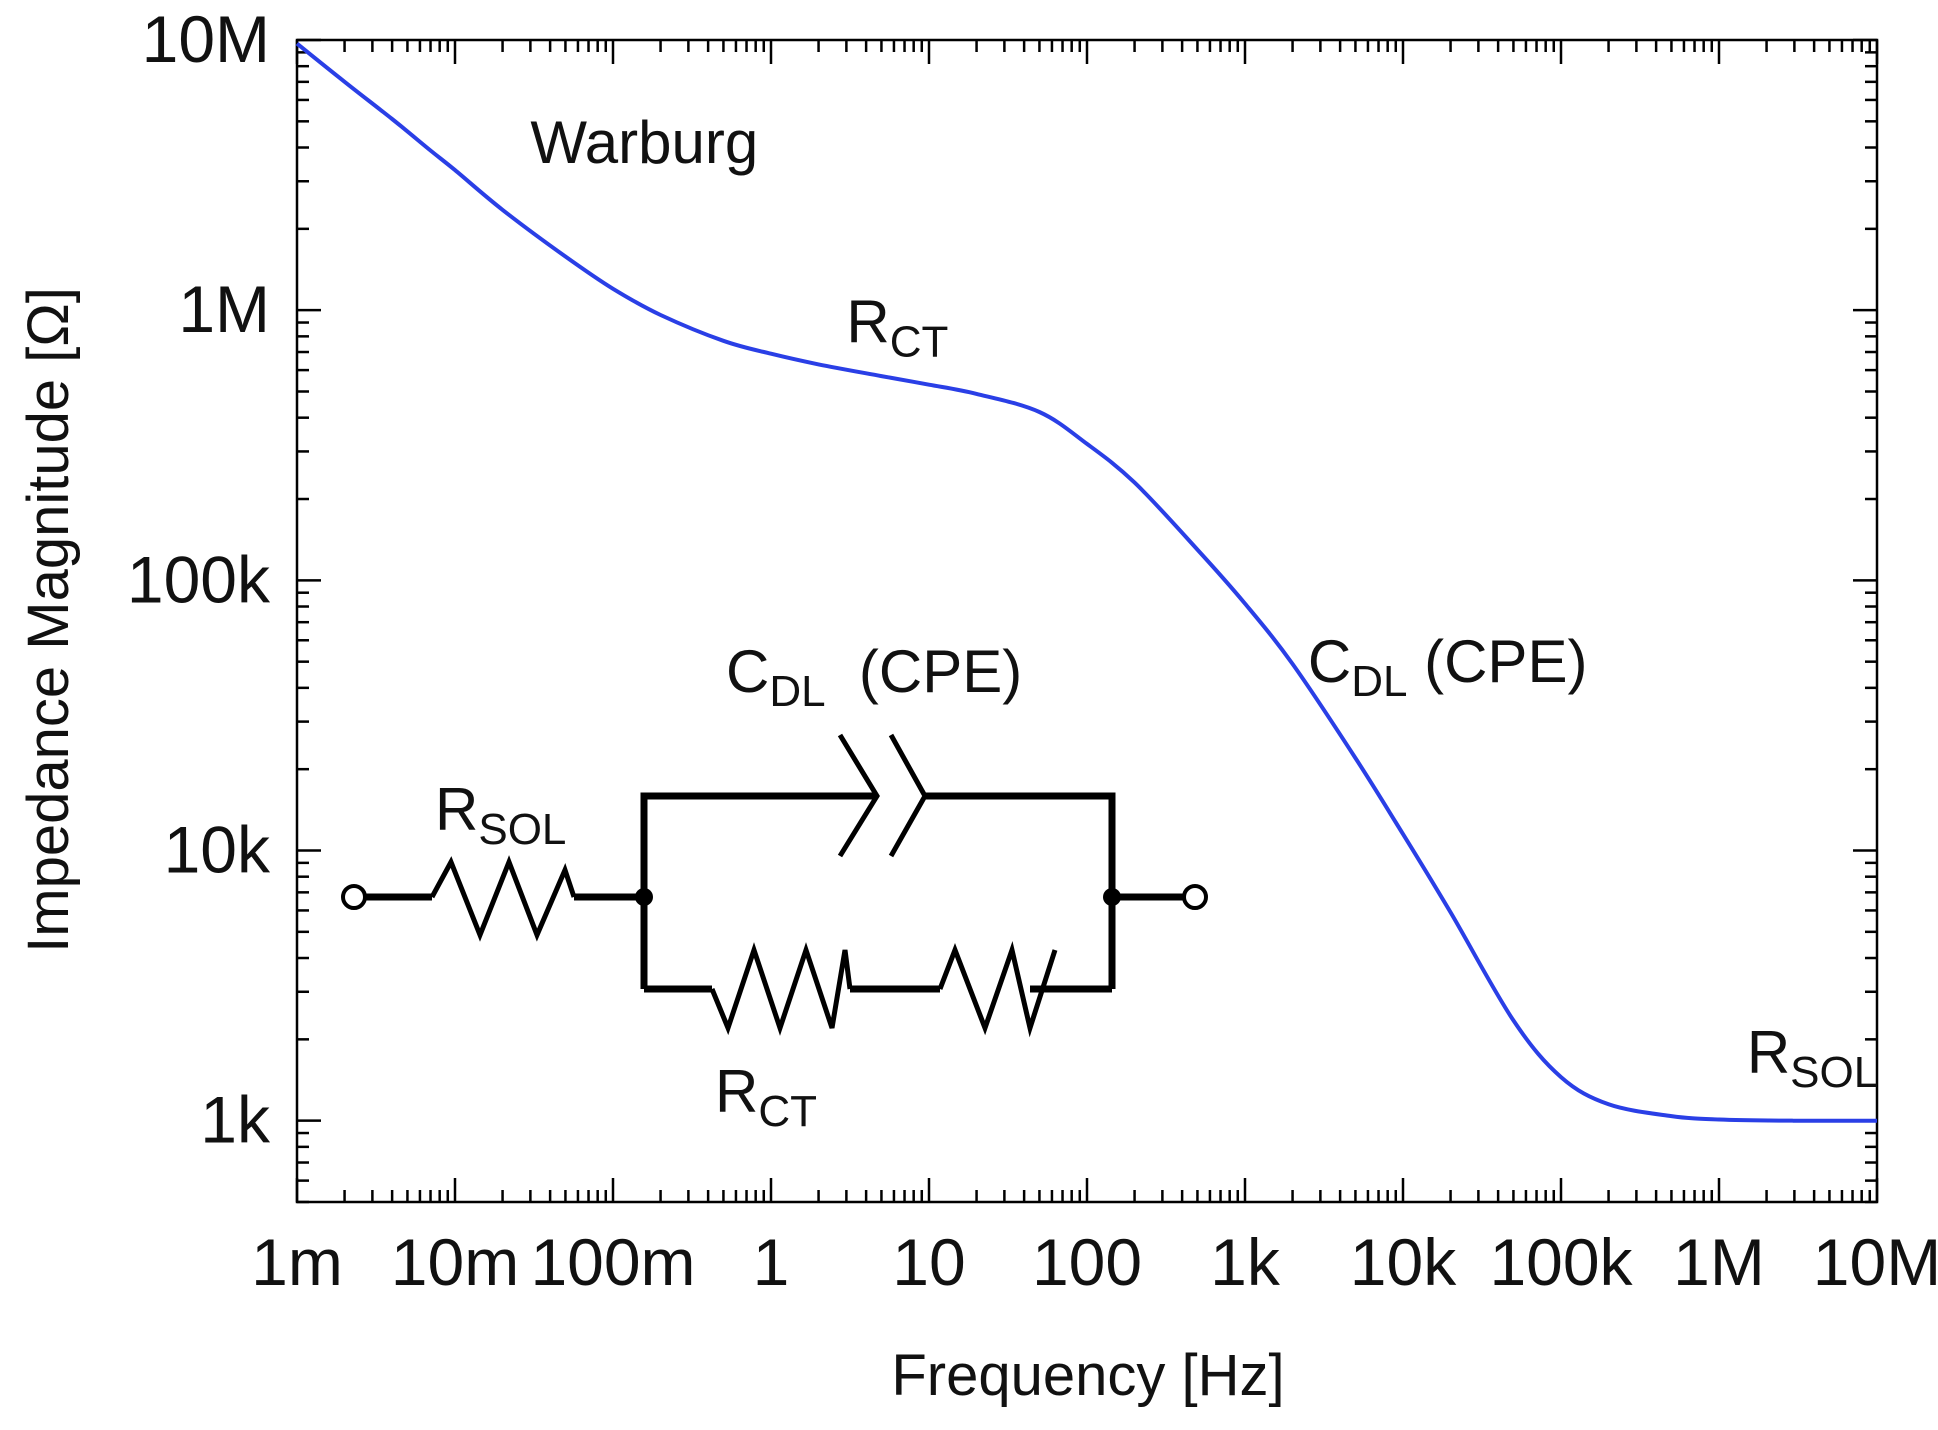 The image size is (1938, 1430). What do you see at coordinates (1245, 1262) in the screenshot?
I see `x-tick-label: 1k` at bounding box center [1245, 1262].